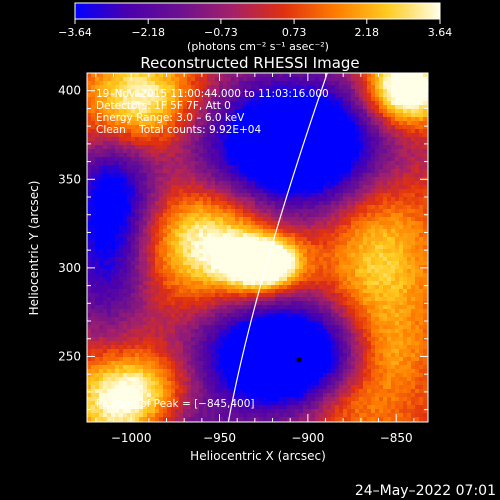 This screenshot has width=500, height=500. What do you see at coordinates (257, 11) in the screenshot?
I see `colorbar` at bounding box center [257, 11].